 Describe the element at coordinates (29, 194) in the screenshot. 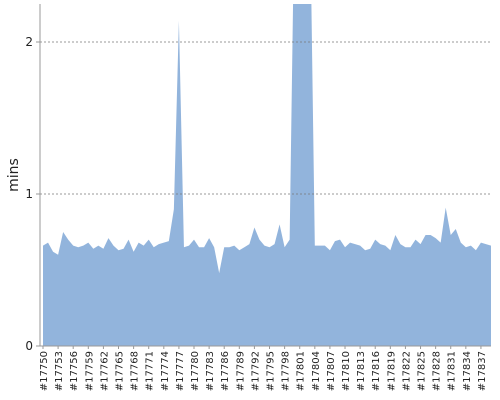

I see `y-tick-label: 1` at that location.